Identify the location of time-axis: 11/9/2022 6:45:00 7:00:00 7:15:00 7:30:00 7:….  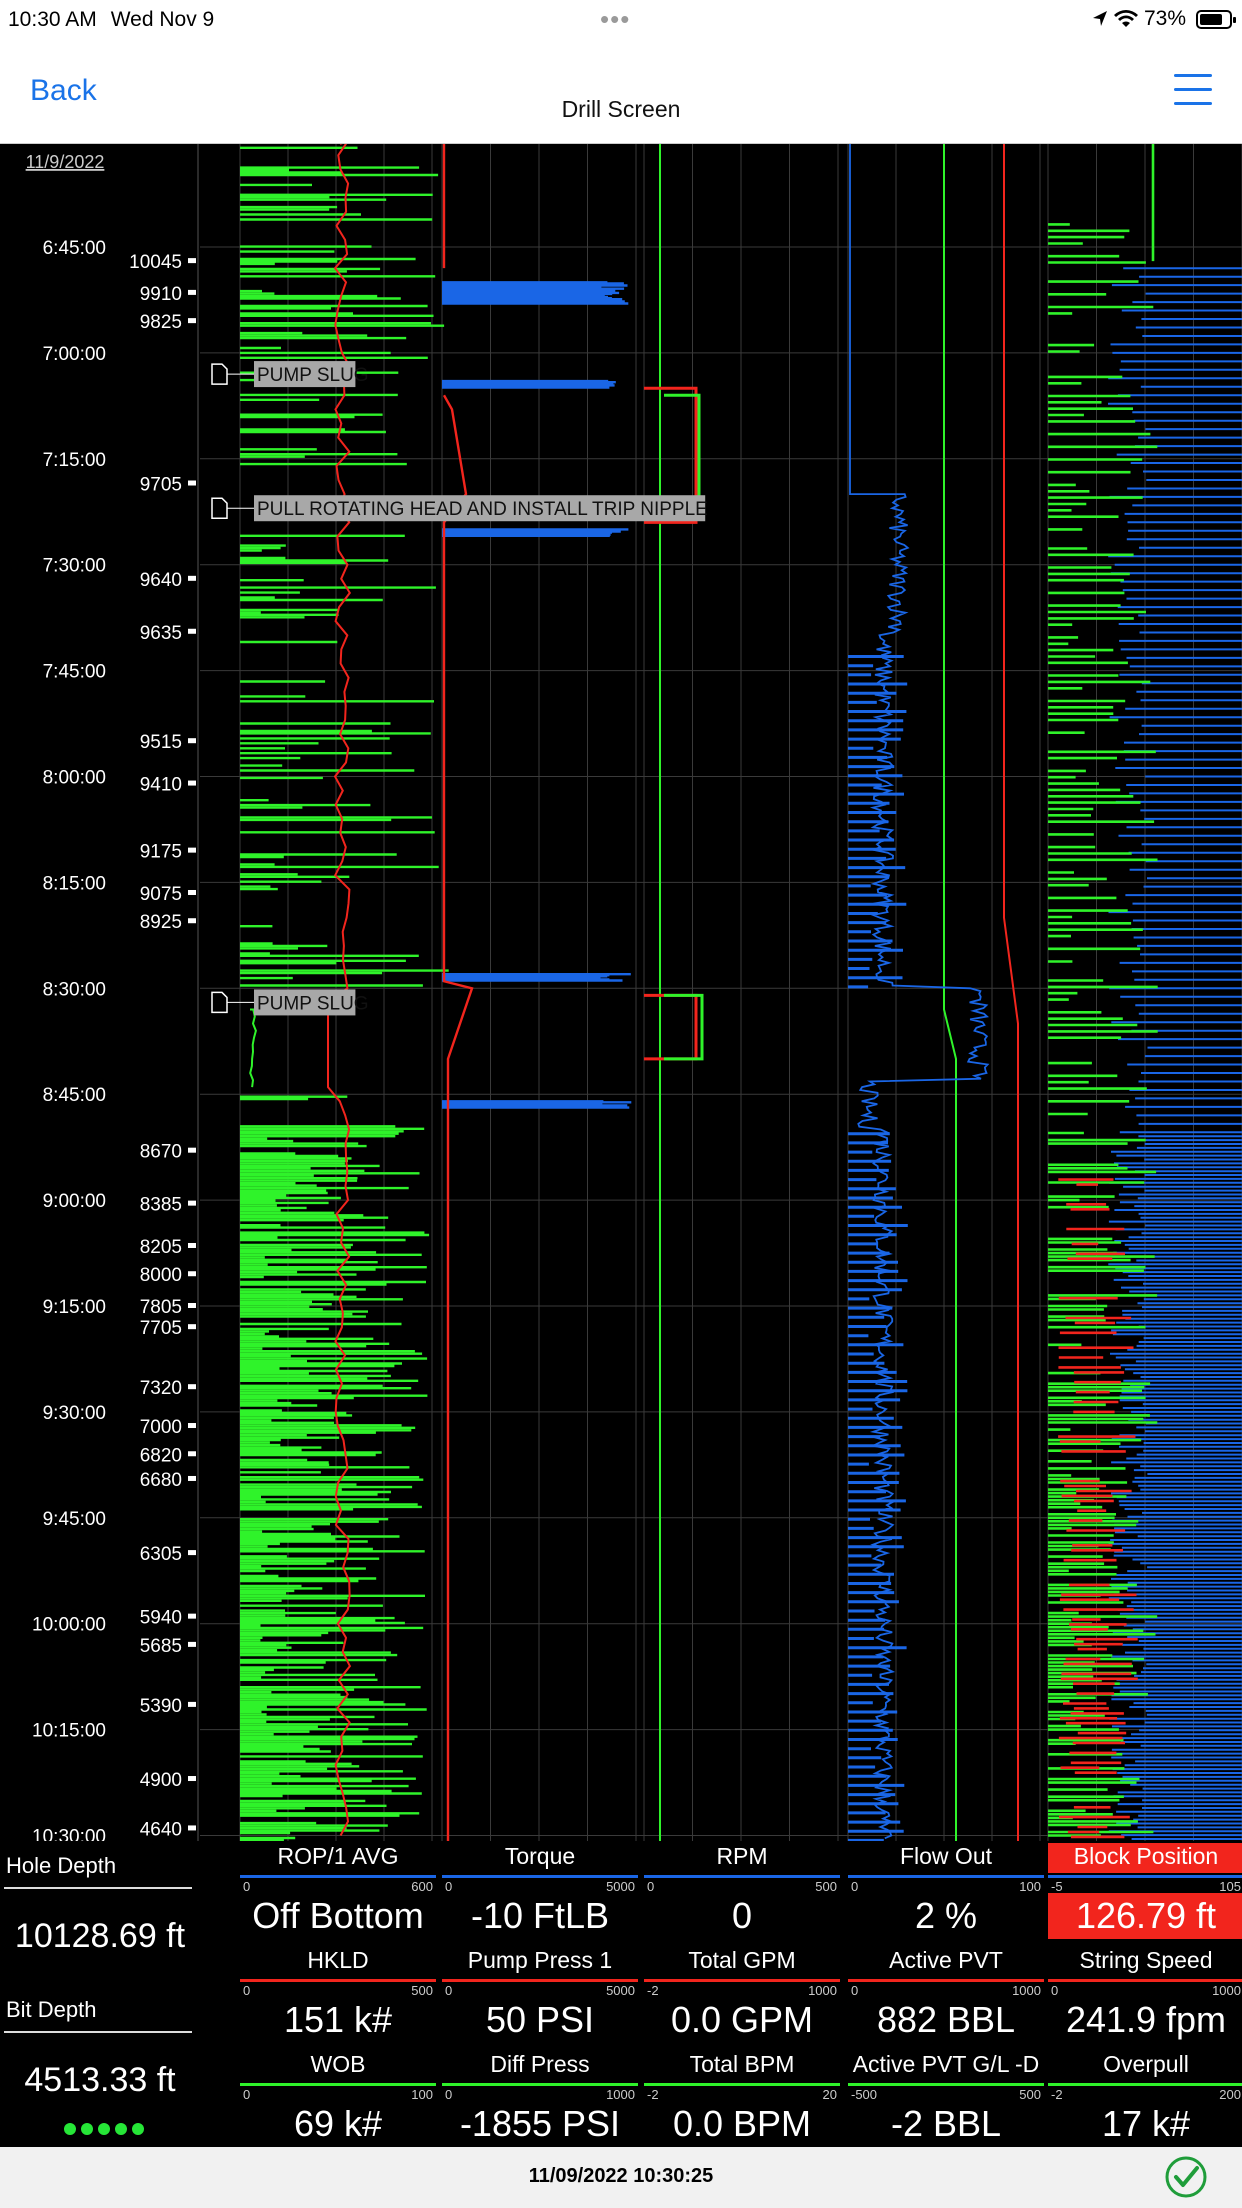
(66, 996).